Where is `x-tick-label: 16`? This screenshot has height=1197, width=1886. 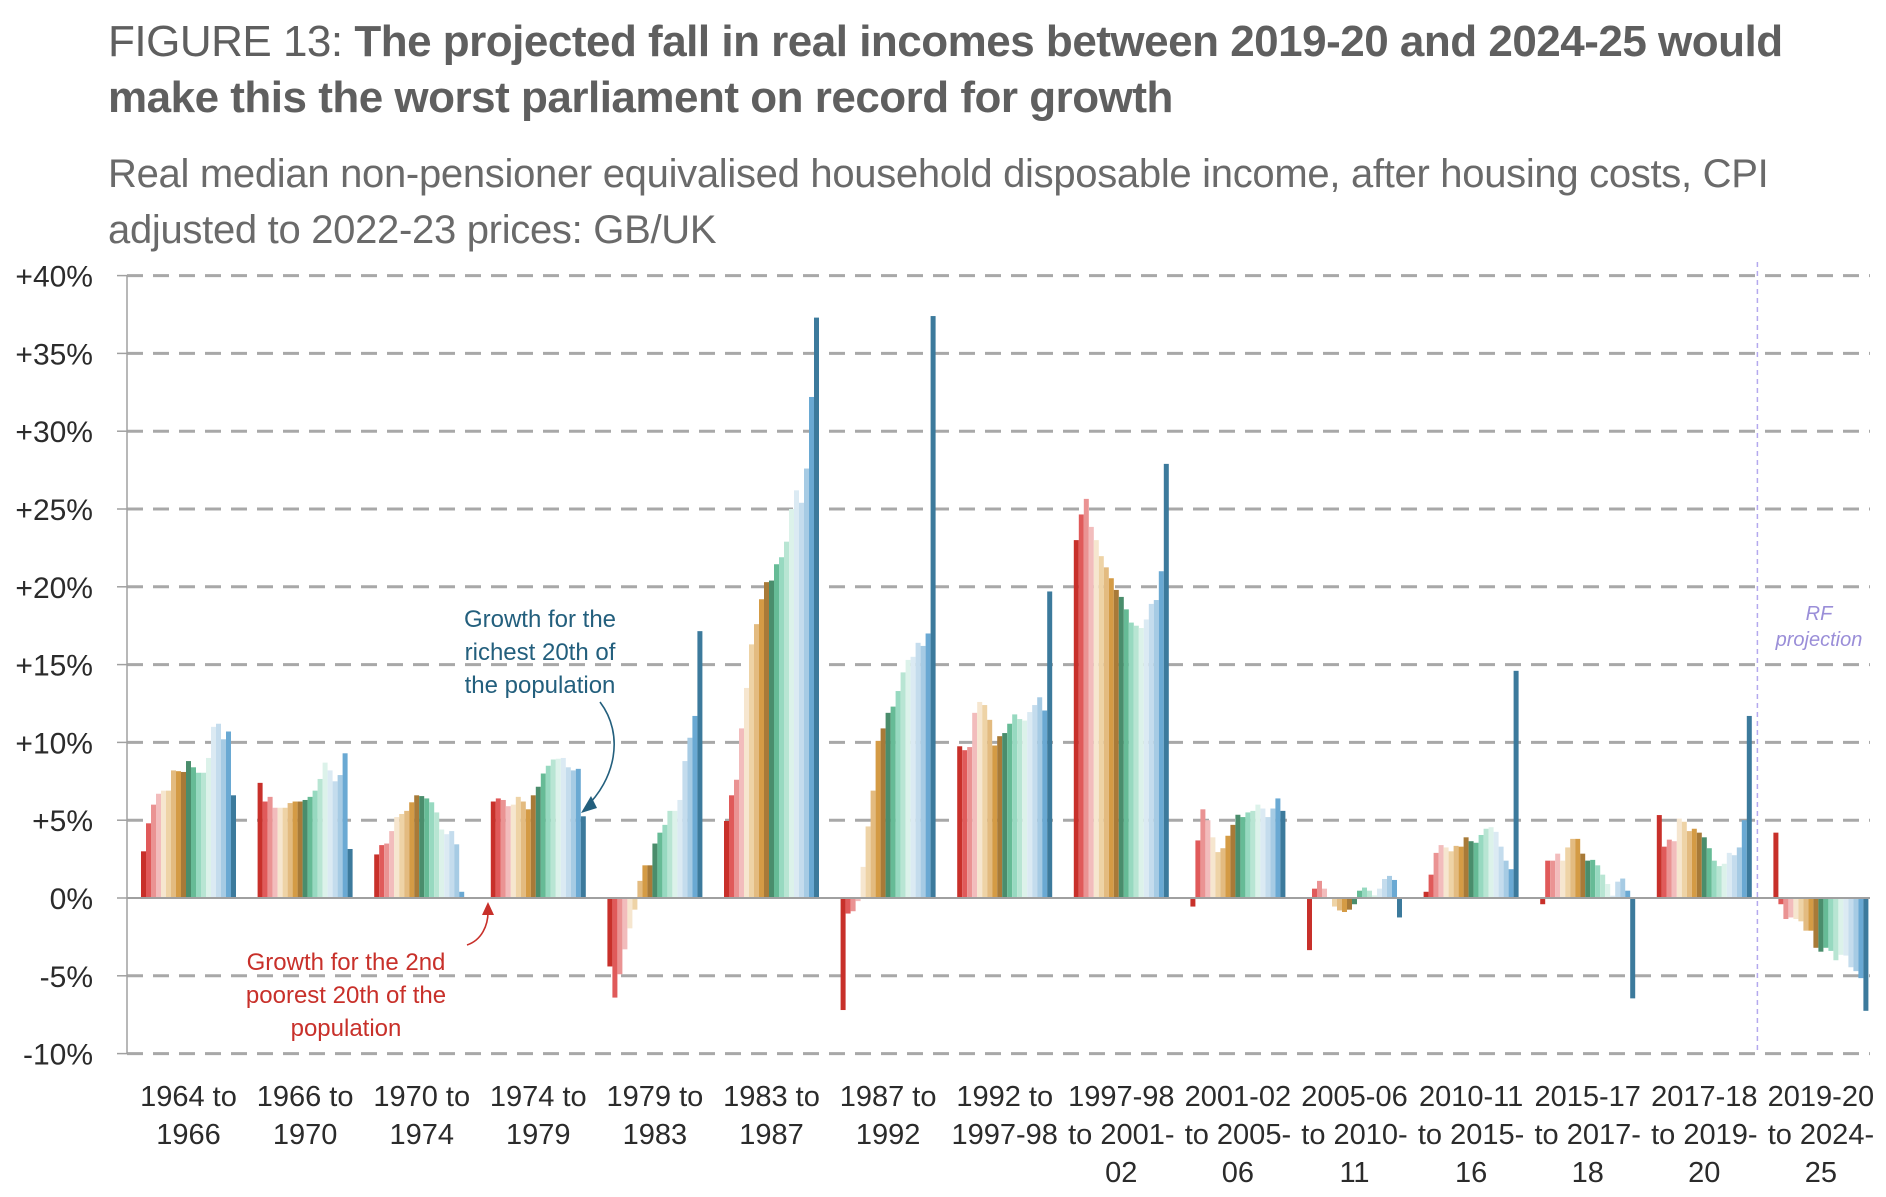
x-tick-label: 16 is located at coordinates (1471, 1173).